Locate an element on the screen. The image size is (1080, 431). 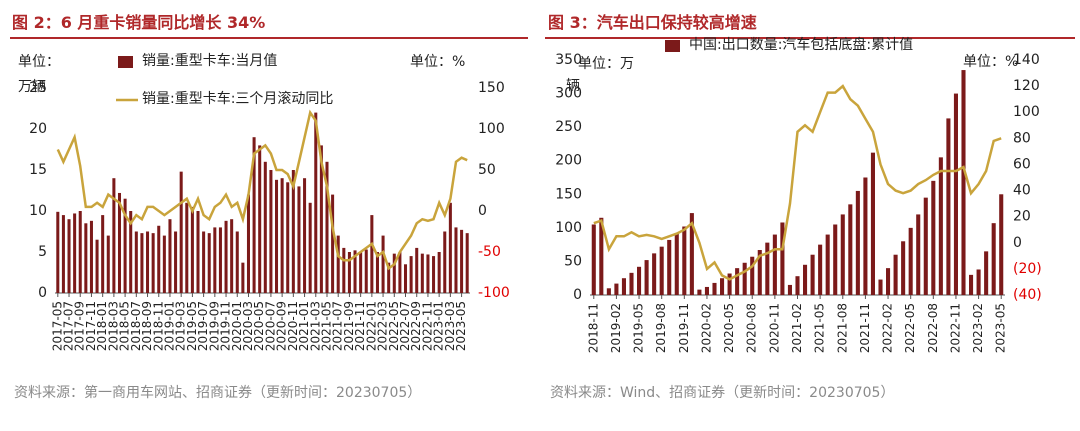
y-tick-label: 15 is located at coordinates (38, 170).